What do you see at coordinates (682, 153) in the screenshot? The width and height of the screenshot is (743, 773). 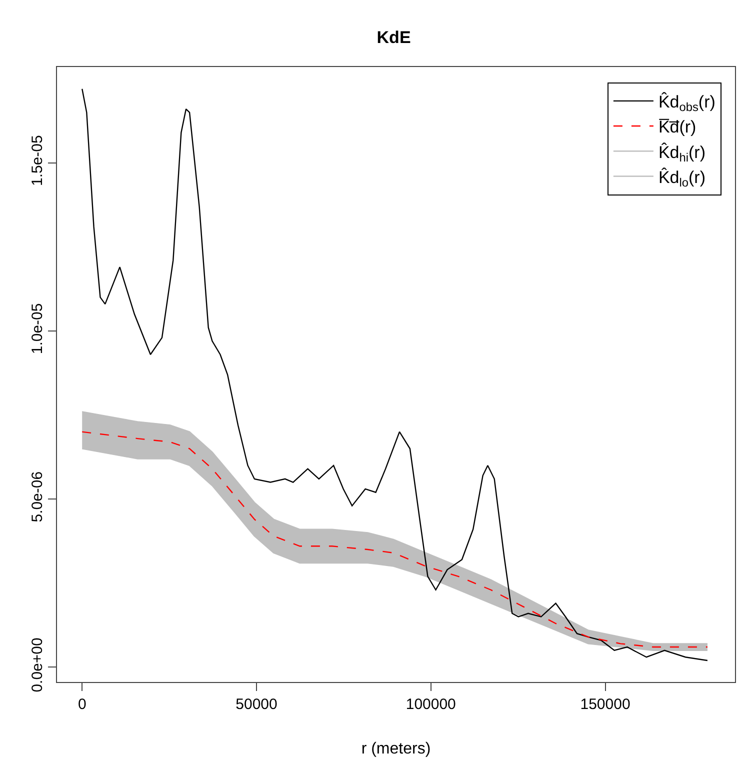 I see `legend-label: K̂d$_{hi}$(r)` at bounding box center [682, 153].